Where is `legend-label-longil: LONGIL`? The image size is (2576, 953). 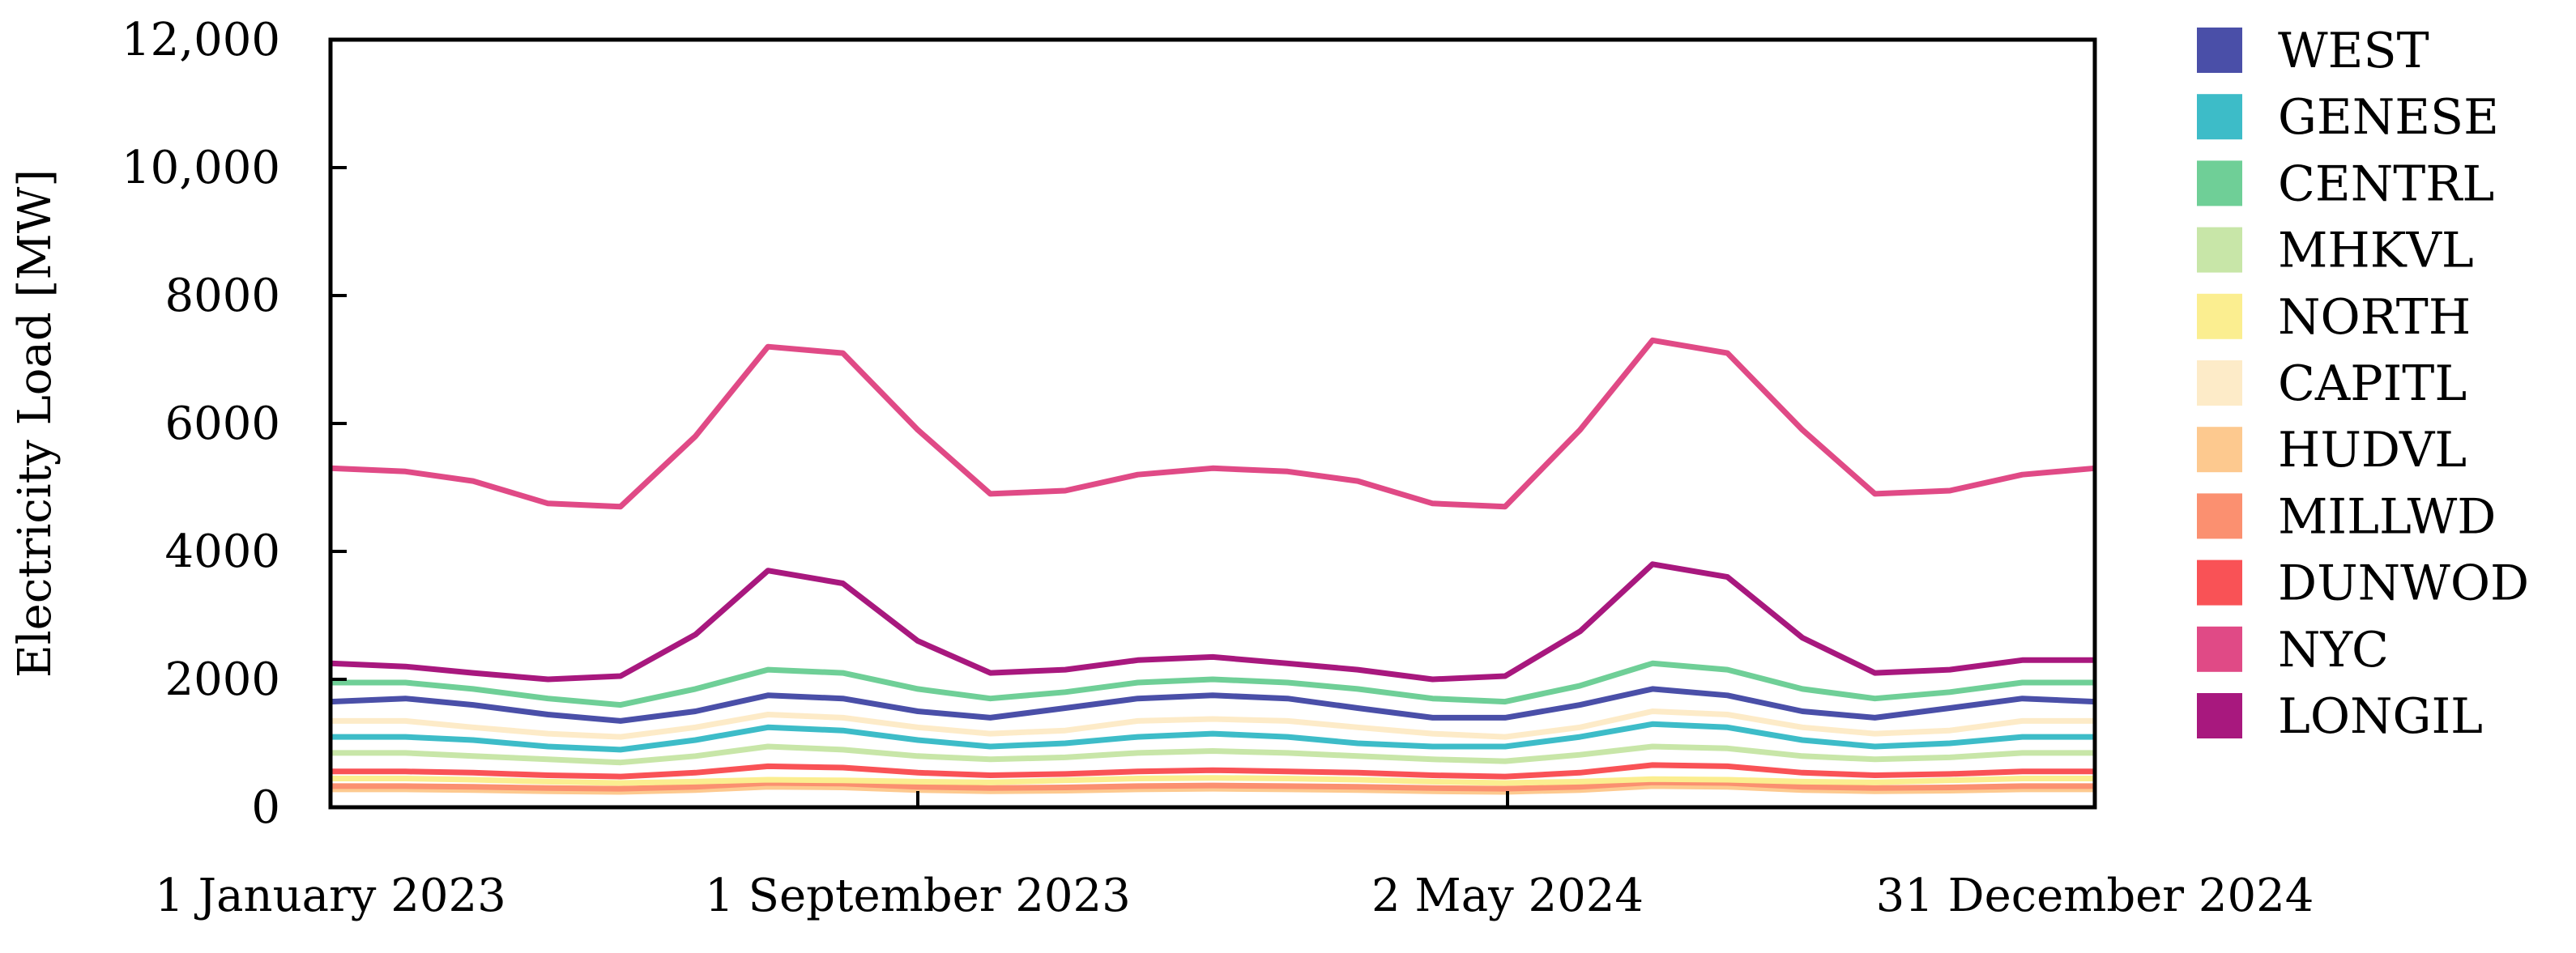
legend-label-longil: LONGIL is located at coordinates (2380, 716).